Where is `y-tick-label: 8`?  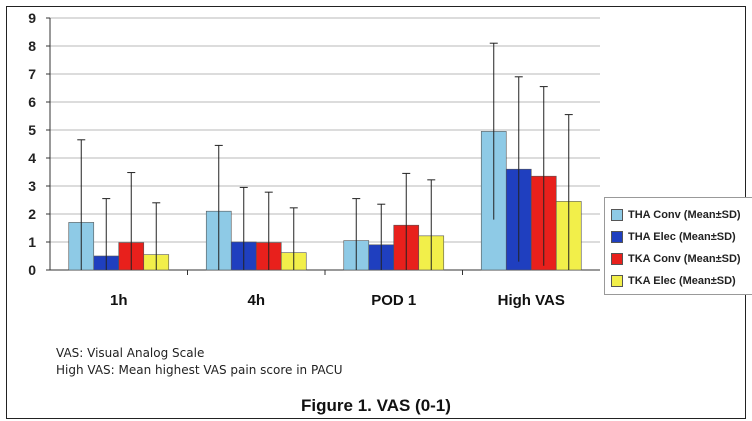 y-tick-label: 8 is located at coordinates (32, 46).